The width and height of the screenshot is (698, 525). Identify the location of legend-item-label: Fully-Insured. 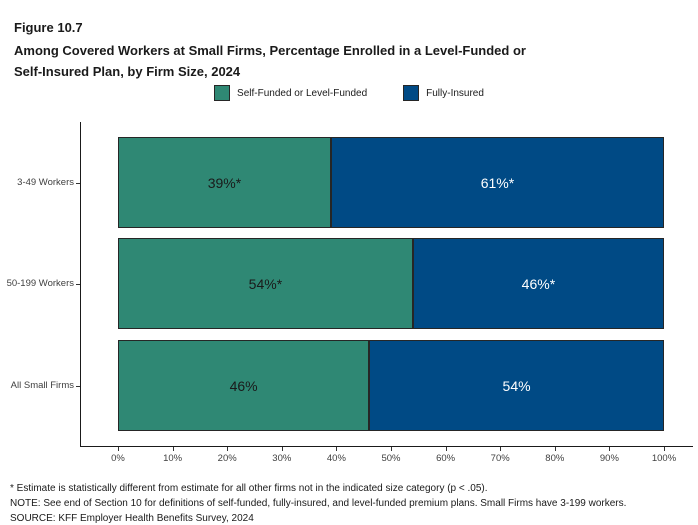
(455, 93).